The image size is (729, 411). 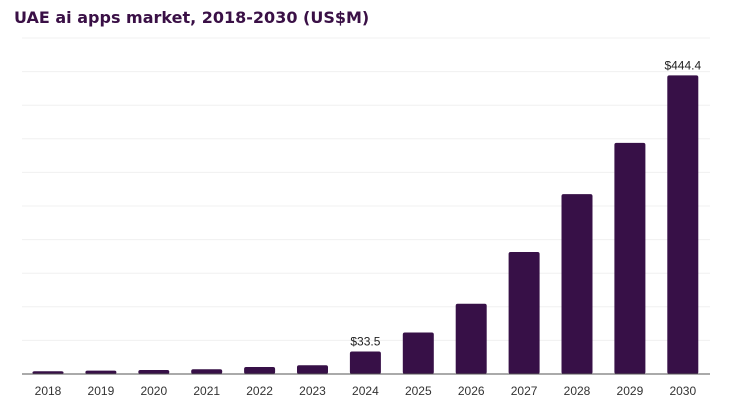 I want to click on bar-2020, so click(x=154, y=371).